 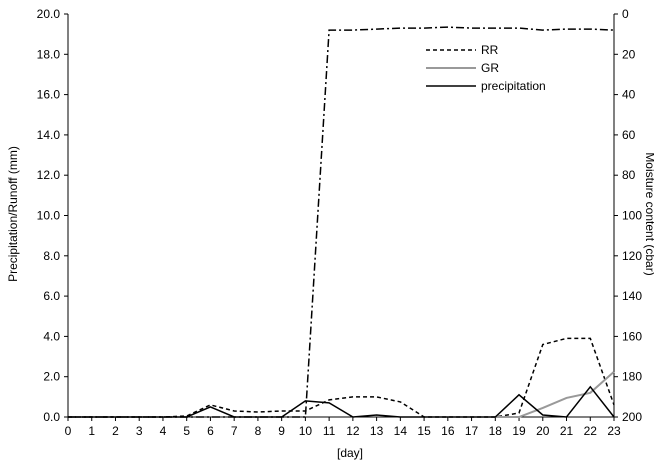 What do you see at coordinates (91, 431) in the screenshot?
I see `x-tick-label: 1` at bounding box center [91, 431].